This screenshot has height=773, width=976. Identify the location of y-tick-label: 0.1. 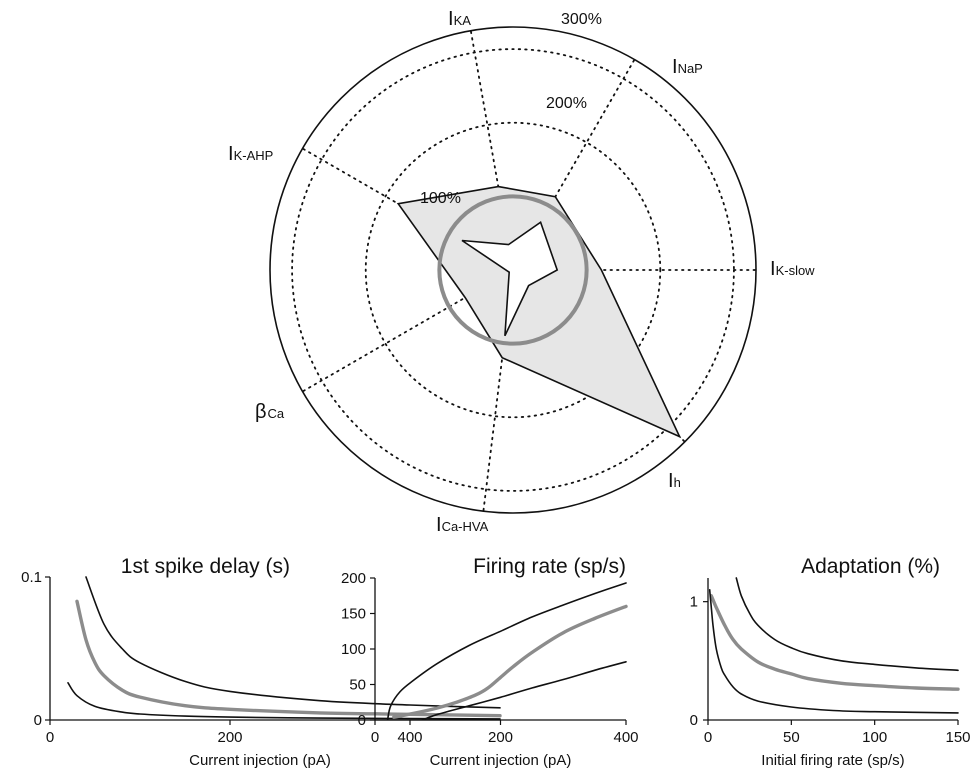
(31, 577).